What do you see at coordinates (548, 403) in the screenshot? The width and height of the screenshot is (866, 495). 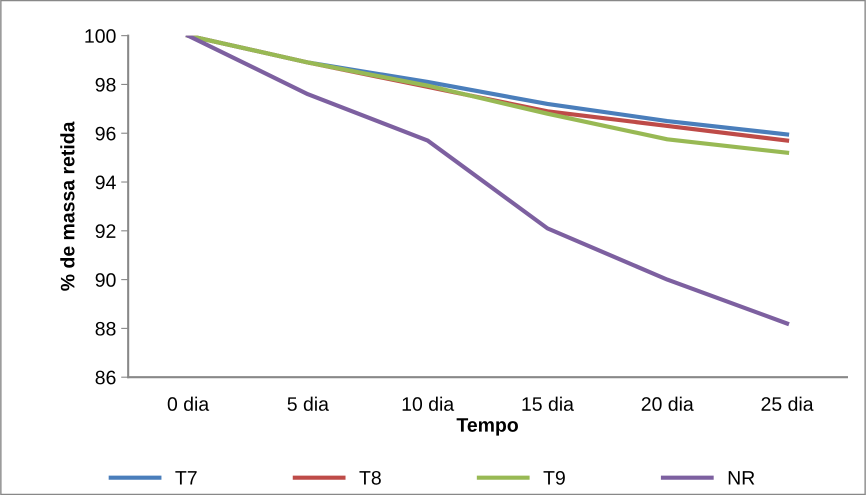 I see `x-tick-label: 15 dia` at bounding box center [548, 403].